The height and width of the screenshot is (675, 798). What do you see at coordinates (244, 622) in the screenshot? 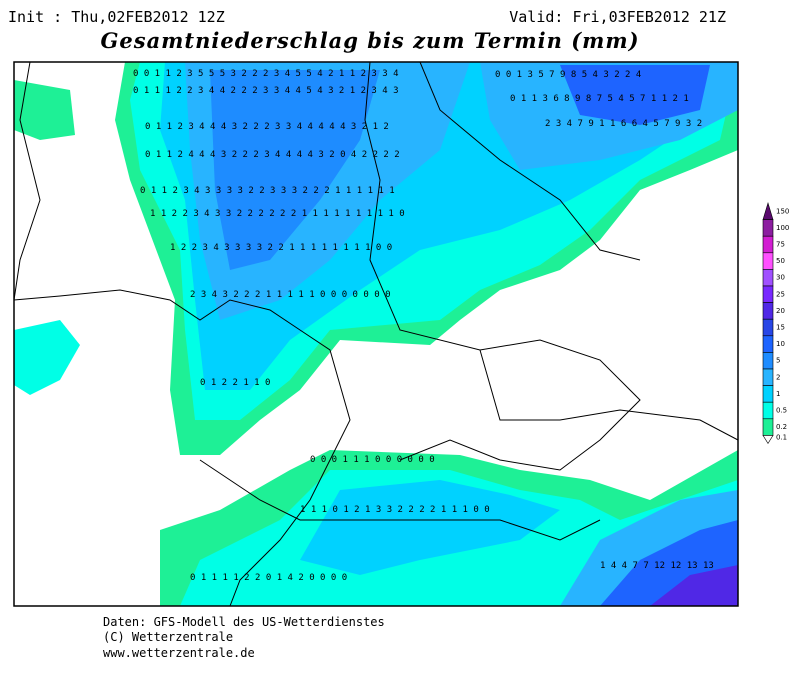
I see `footer-source: Daten: GFS-Modell des US-Wetterdienstes` at bounding box center [244, 622].